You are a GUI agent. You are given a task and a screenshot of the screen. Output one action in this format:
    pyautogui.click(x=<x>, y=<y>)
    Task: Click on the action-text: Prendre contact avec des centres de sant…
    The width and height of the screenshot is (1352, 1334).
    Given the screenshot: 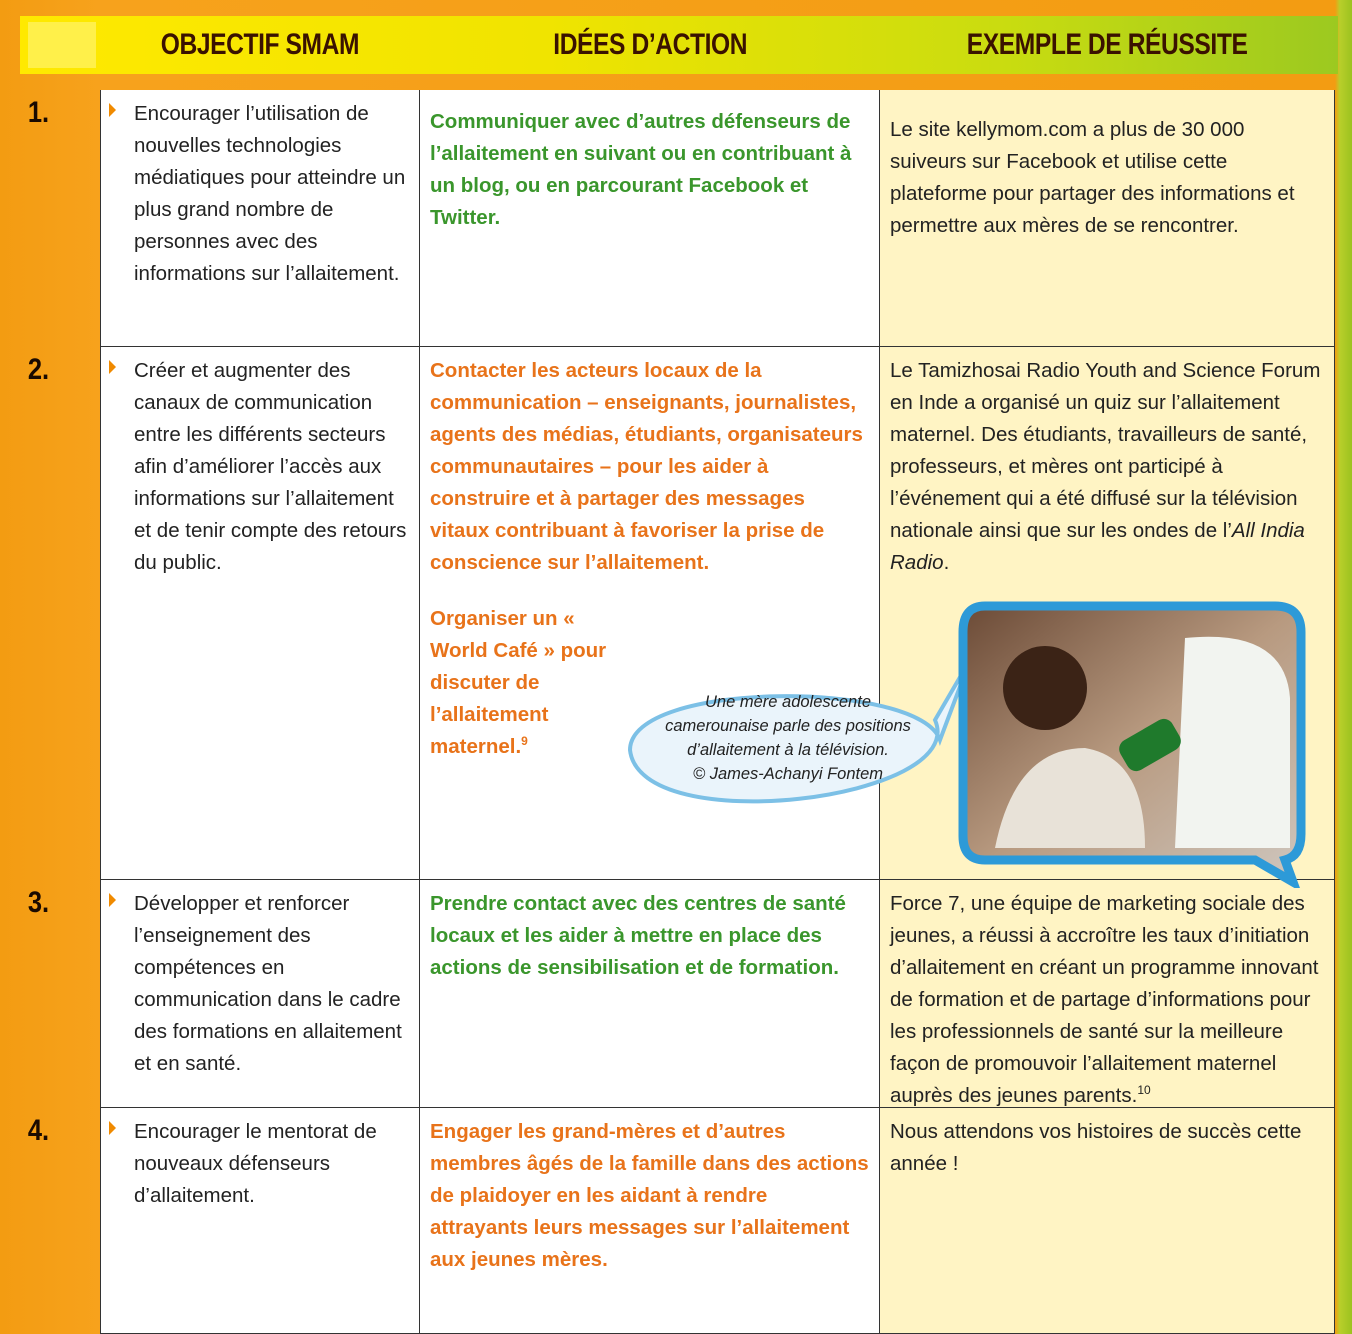 What is the action you would take?
    pyautogui.click(x=649, y=936)
    